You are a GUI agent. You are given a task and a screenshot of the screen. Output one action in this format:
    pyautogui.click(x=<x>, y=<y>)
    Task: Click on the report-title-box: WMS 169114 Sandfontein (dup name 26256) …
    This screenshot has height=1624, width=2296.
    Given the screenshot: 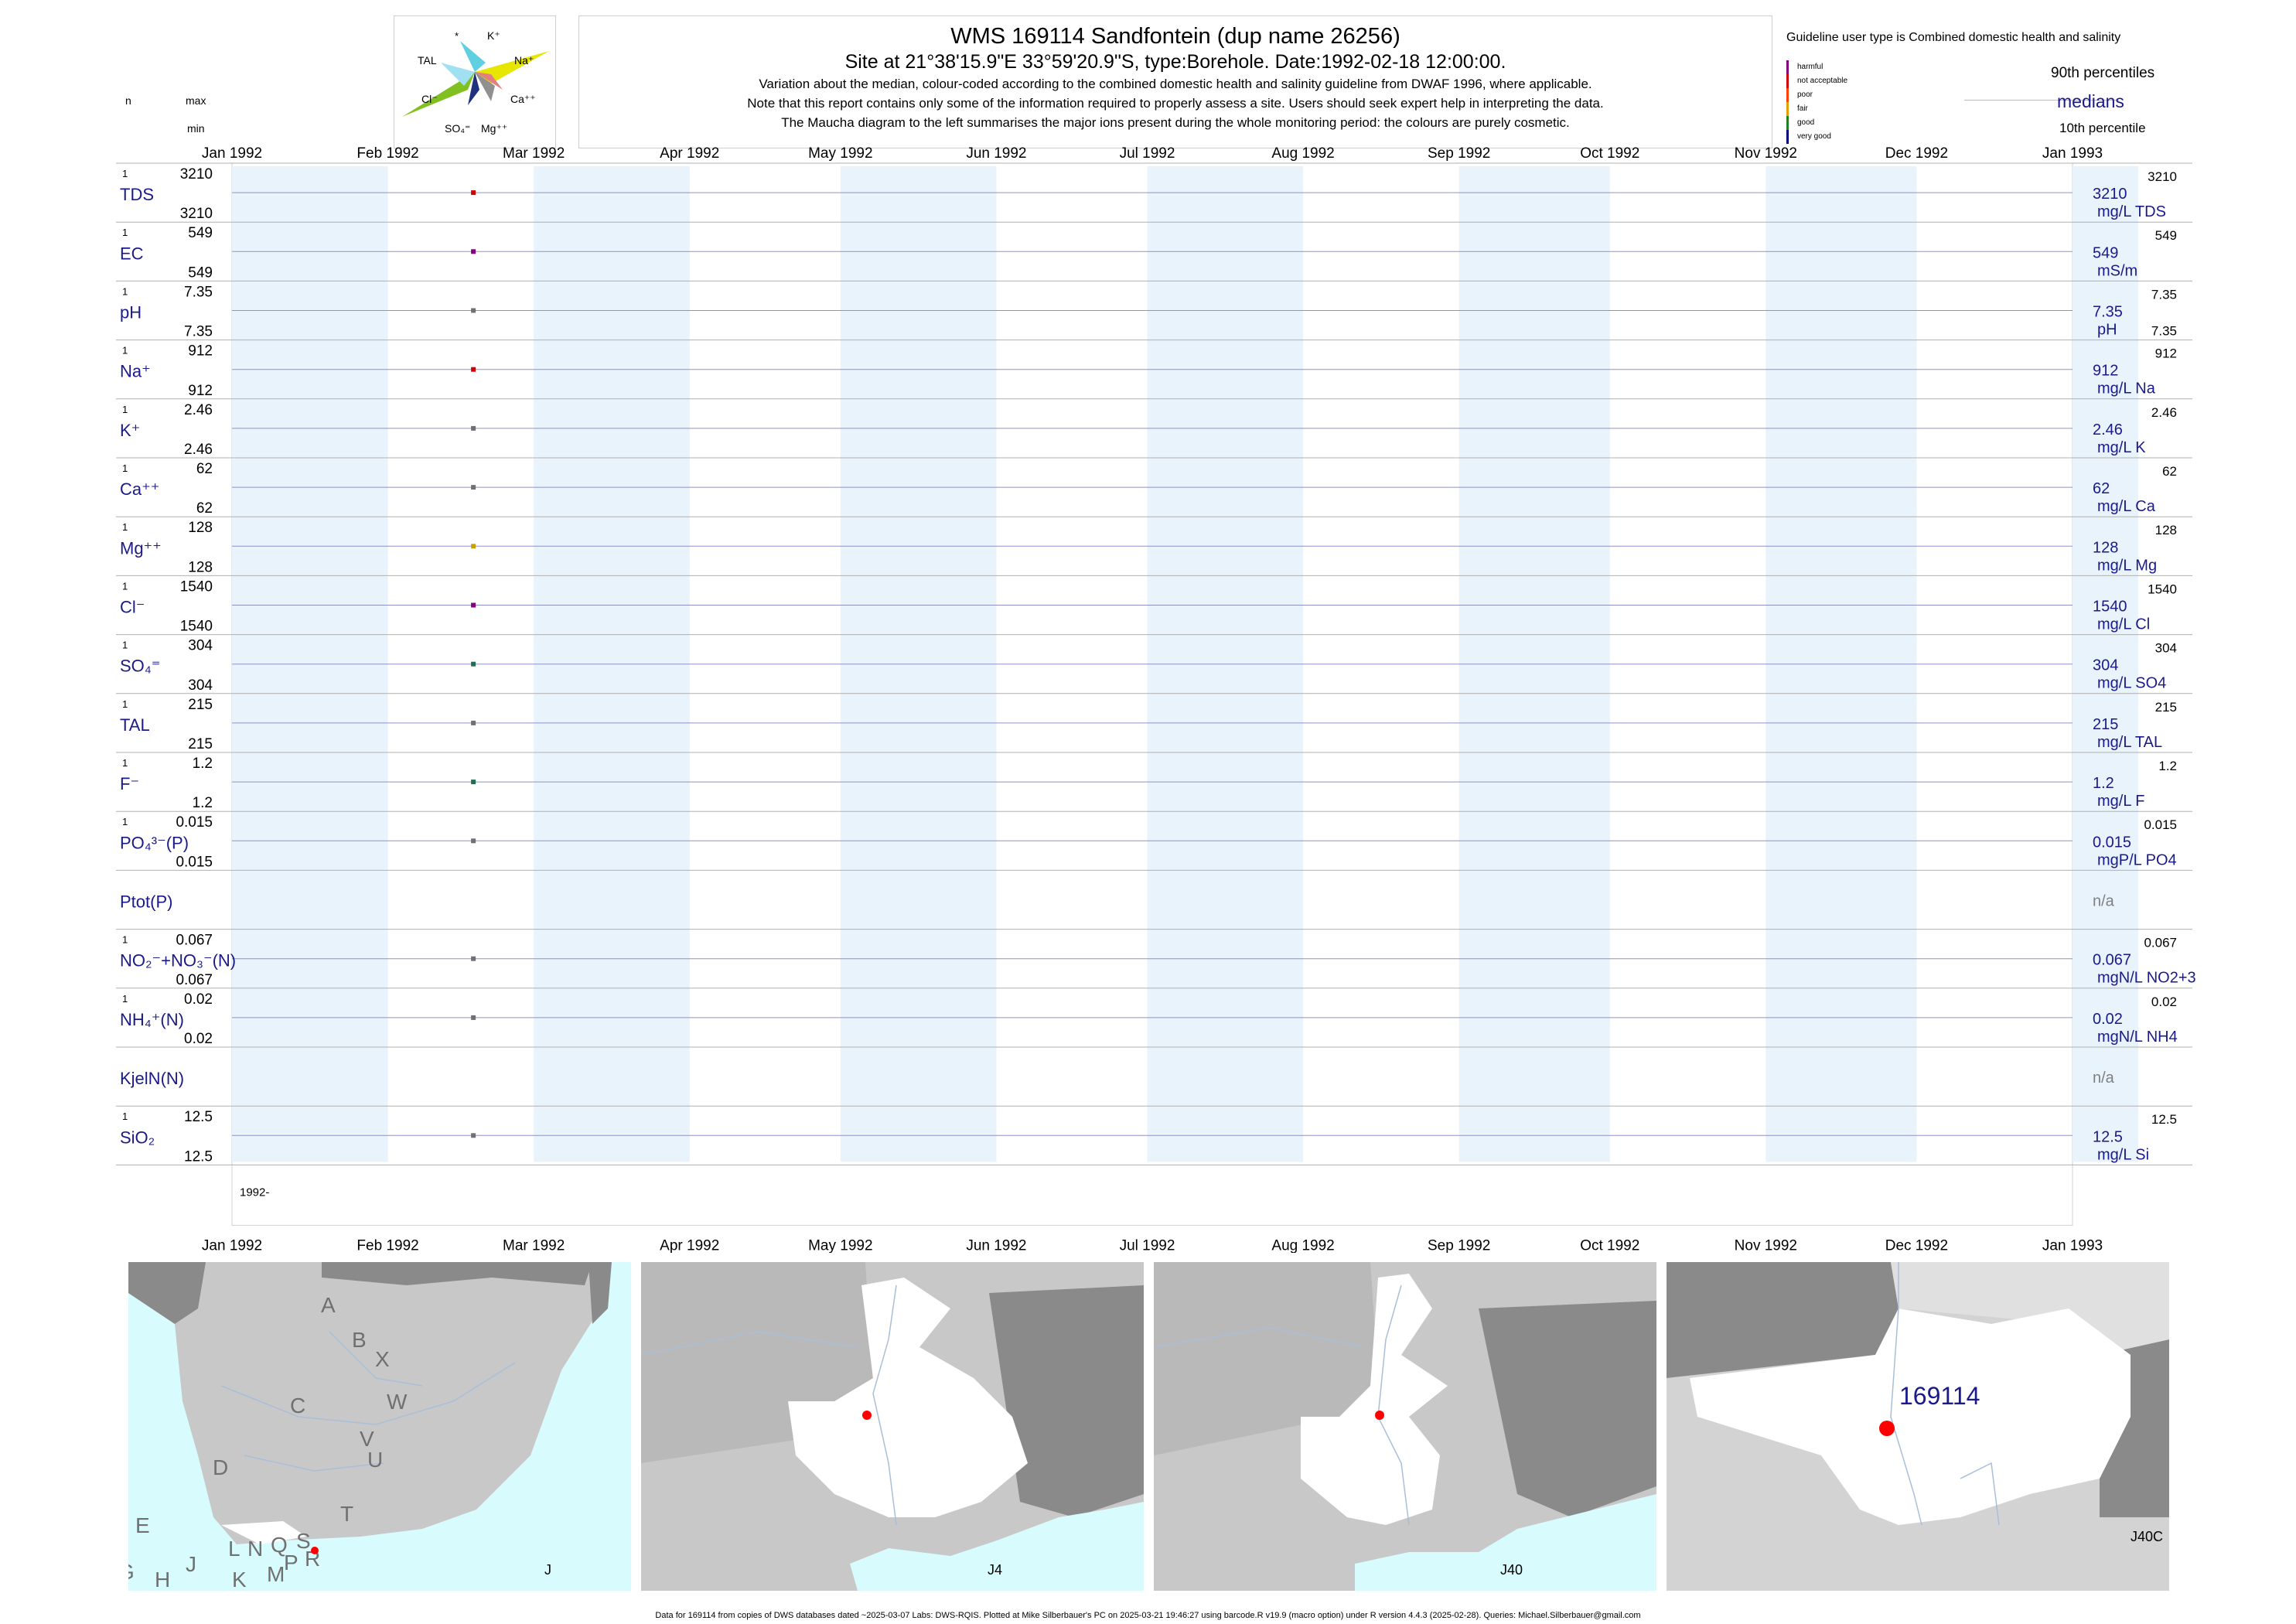 What is the action you would take?
    pyautogui.click(x=1175, y=81)
    